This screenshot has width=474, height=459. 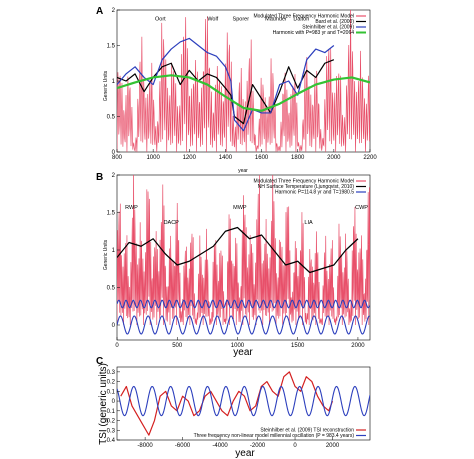 I want to click on annotation-label: Maunder, so click(x=276, y=20).